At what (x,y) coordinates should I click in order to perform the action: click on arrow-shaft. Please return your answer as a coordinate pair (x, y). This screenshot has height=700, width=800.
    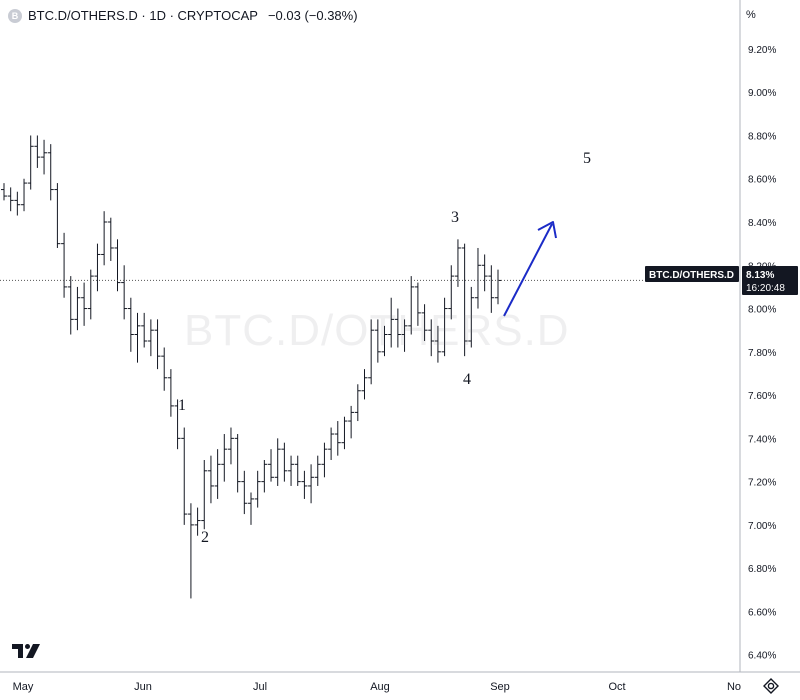
    Looking at the image, I should click on (528, 270).